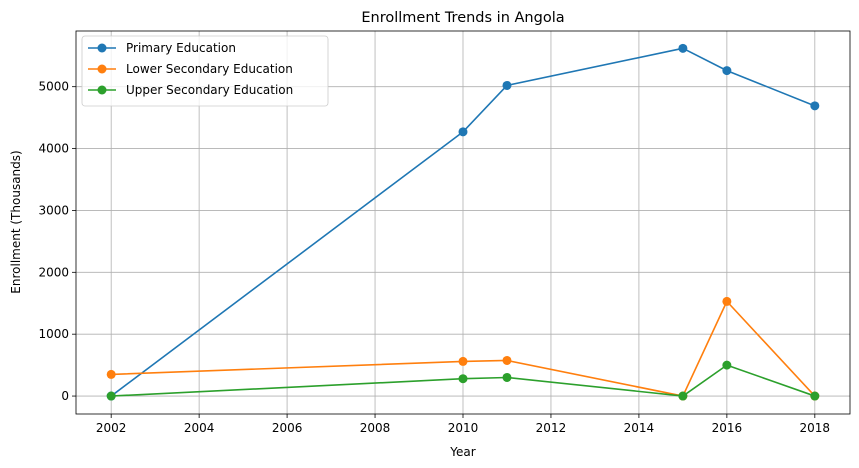 The width and height of the screenshot is (859, 468). I want to click on x-tick-label: 2006, so click(287, 428).